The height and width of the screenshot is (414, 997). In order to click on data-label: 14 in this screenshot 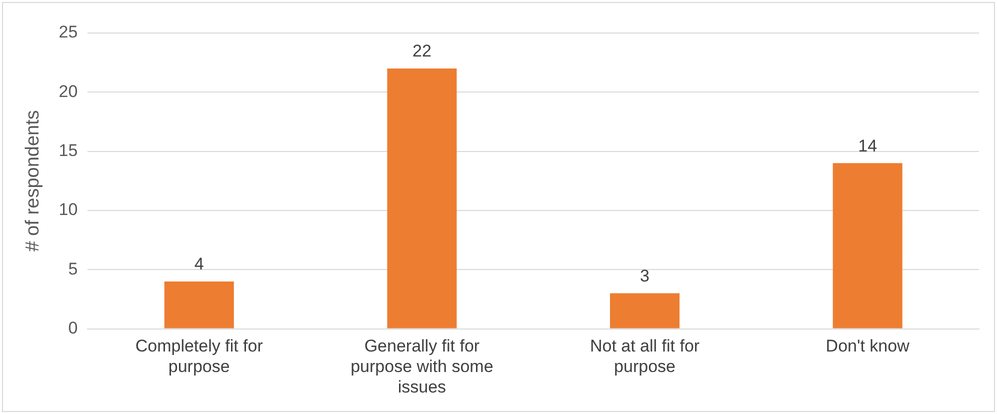, I will do `click(868, 146)`.